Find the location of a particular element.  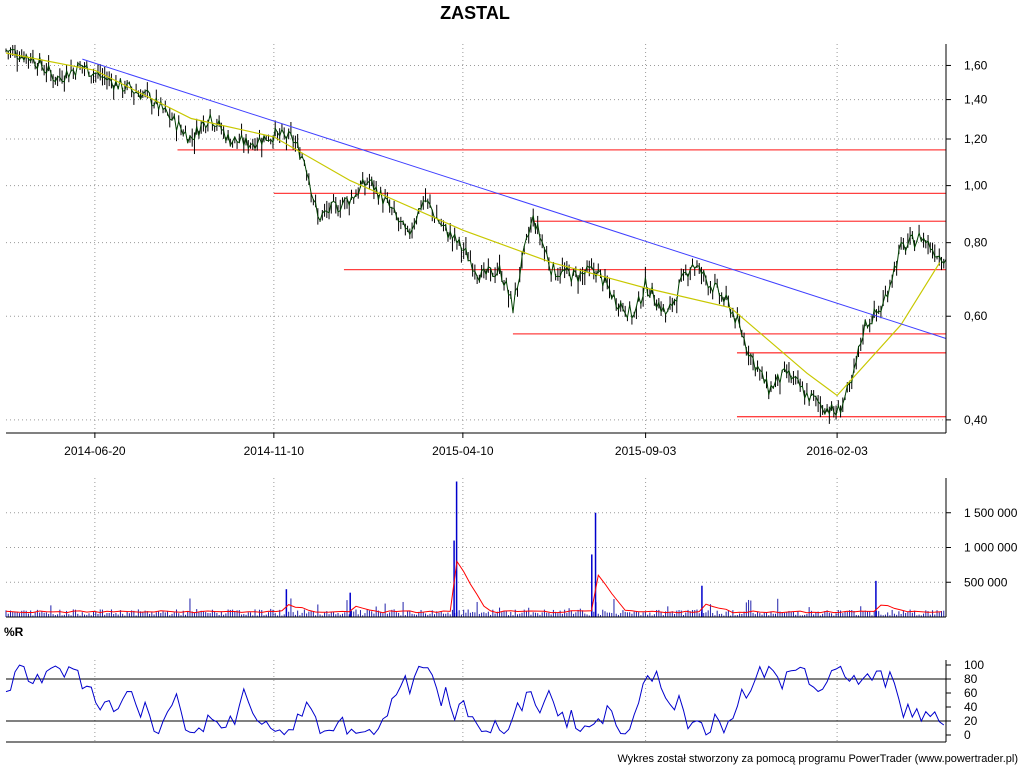

y-tick-label: 1,00 is located at coordinates (976, 186).